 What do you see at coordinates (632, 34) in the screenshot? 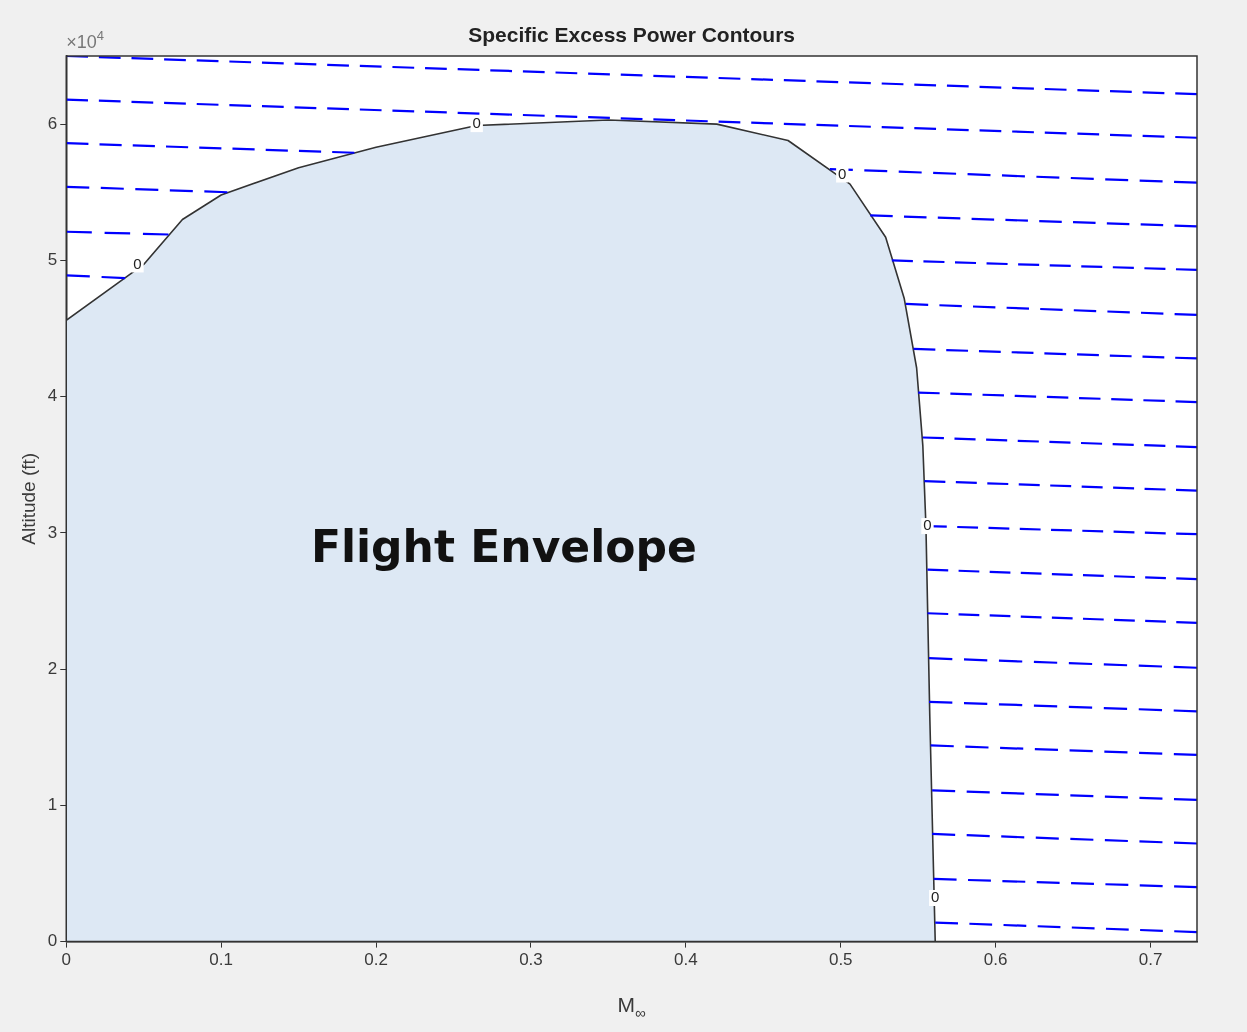
I see `chart-title: Specific Excess Power Contours` at bounding box center [632, 34].